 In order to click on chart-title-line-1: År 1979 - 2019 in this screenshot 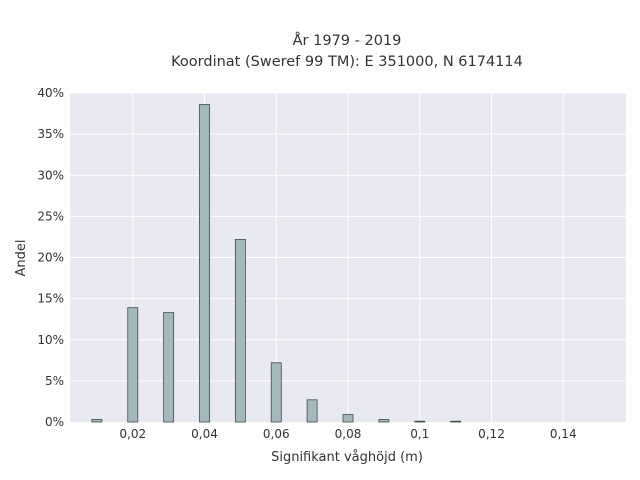, I will do `click(347, 40)`.